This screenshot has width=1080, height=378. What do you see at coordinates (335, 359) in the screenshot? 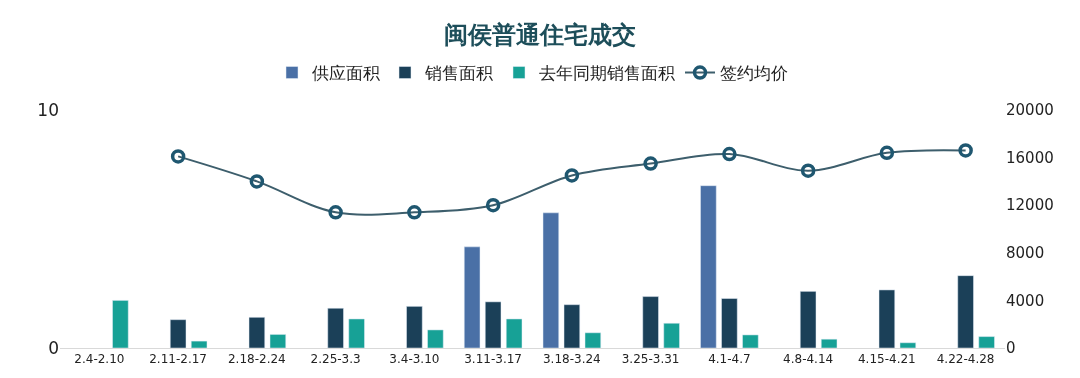
I see `x-tick-label: 2.25-3.3` at bounding box center [335, 359].